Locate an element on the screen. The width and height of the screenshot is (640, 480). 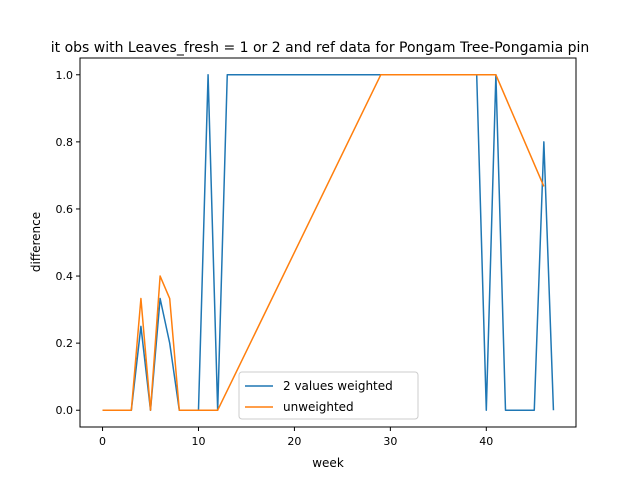
x-axis: 0 10 20 30 40 is located at coordinates (296, 437).